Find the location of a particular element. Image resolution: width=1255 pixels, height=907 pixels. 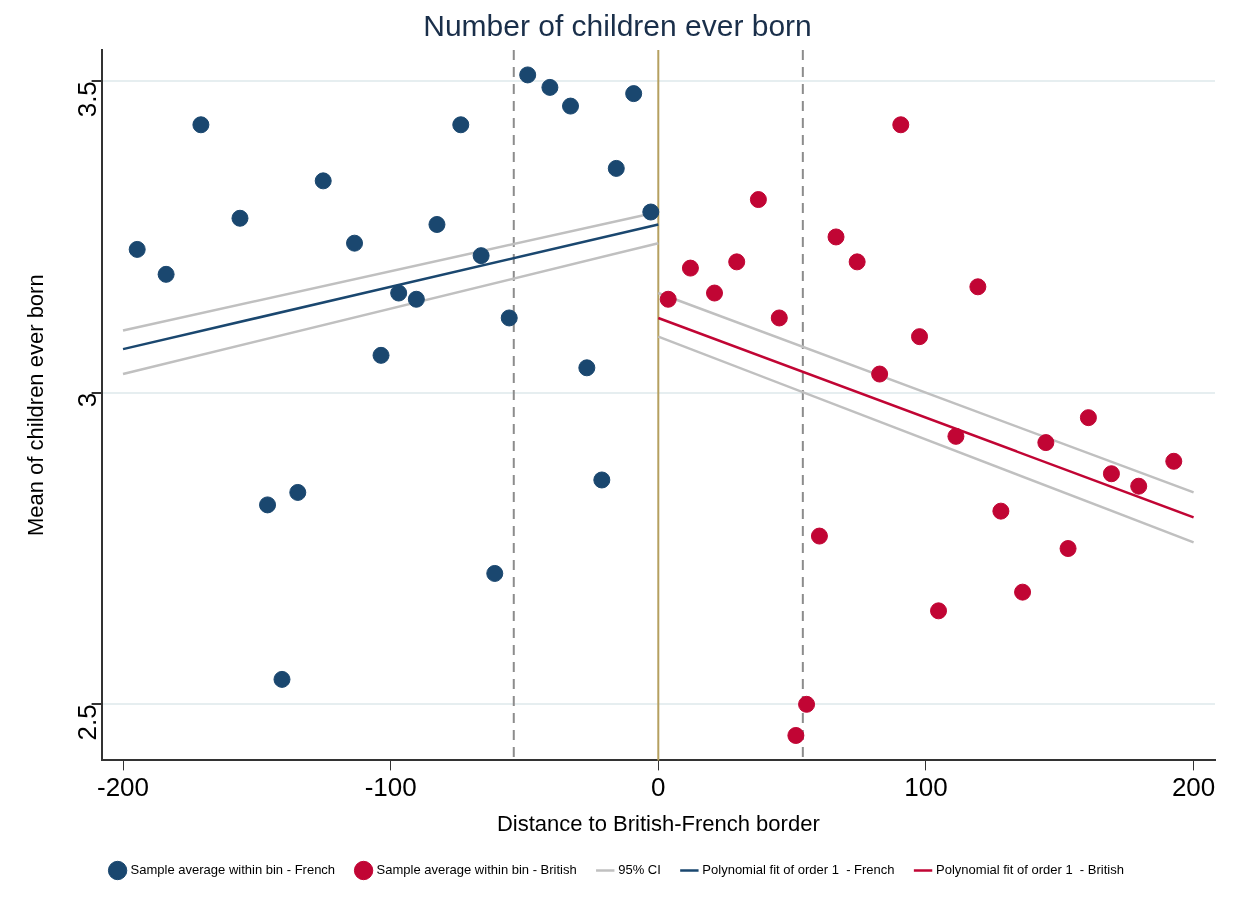

legend-label: Polynomial fit of order 1 - British is located at coordinates (1030, 870).